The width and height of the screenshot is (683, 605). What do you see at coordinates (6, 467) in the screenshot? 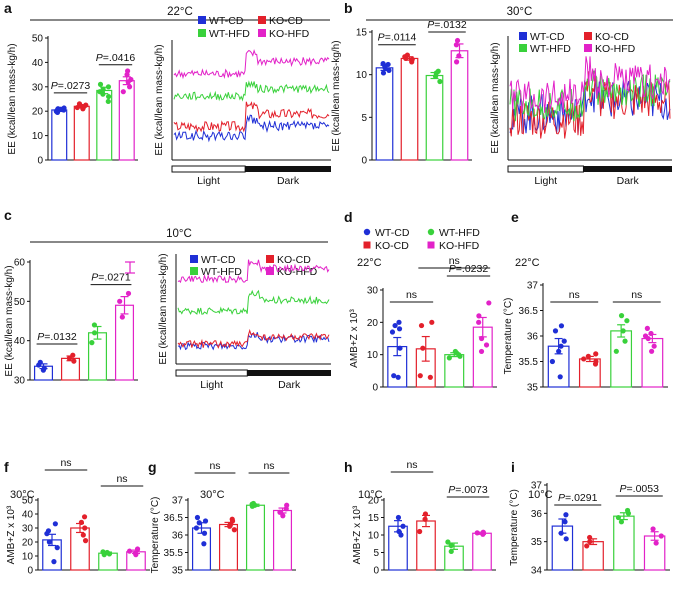
I see `panel-letter: f` at bounding box center [6, 467].